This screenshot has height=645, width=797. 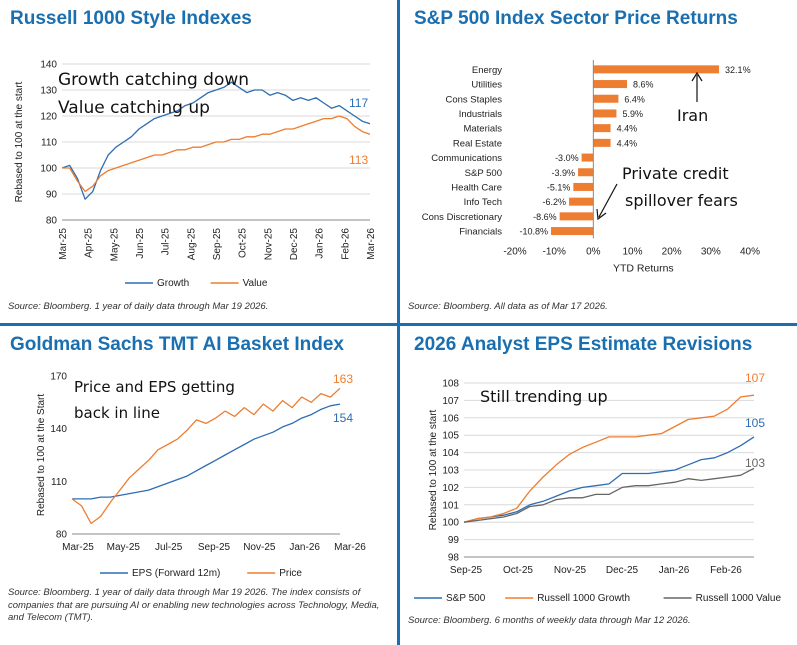 I want to click on x-tick-label: Dec-25, so click(x=294, y=244).